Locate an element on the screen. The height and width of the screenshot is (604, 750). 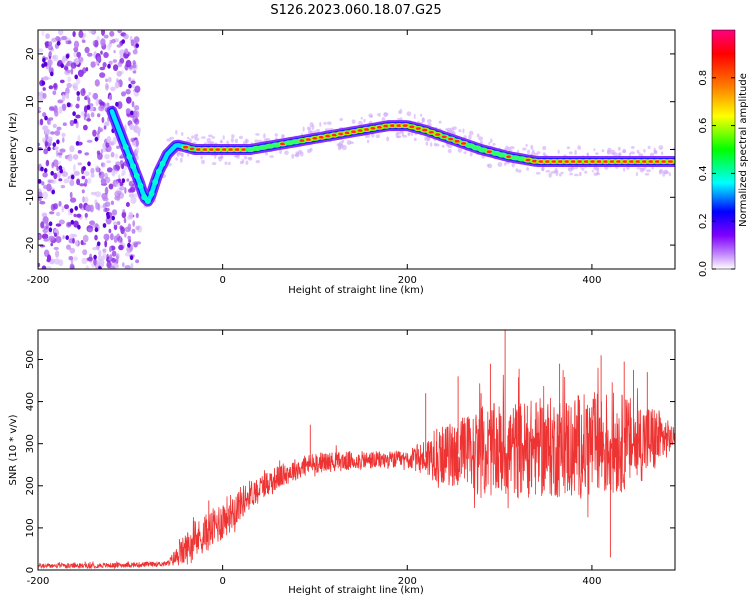
heatmap-ylabel: Frequency (Hz) is located at coordinates (13, 150).